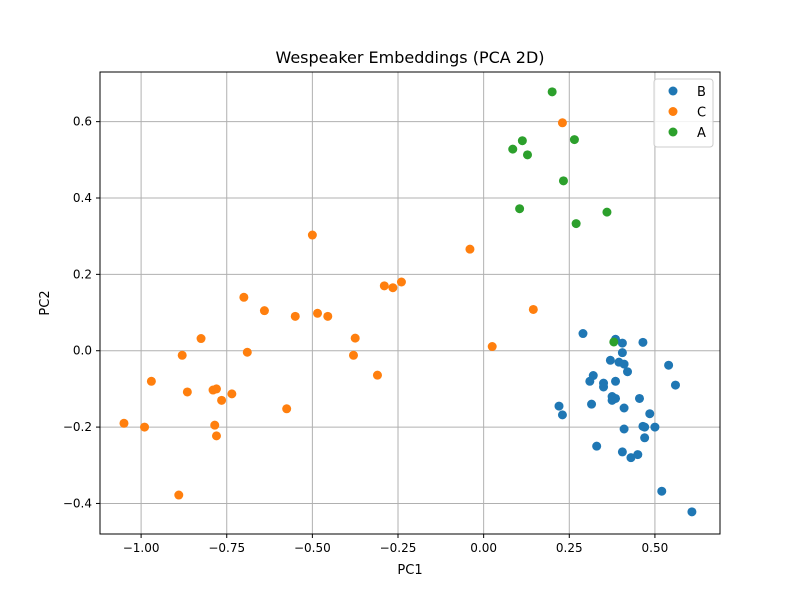 The height and width of the screenshot is (600, 800). Describe the element at coordinates (82, 274) in the screenshot. I see `y-tick-label: 0.2` at that location.